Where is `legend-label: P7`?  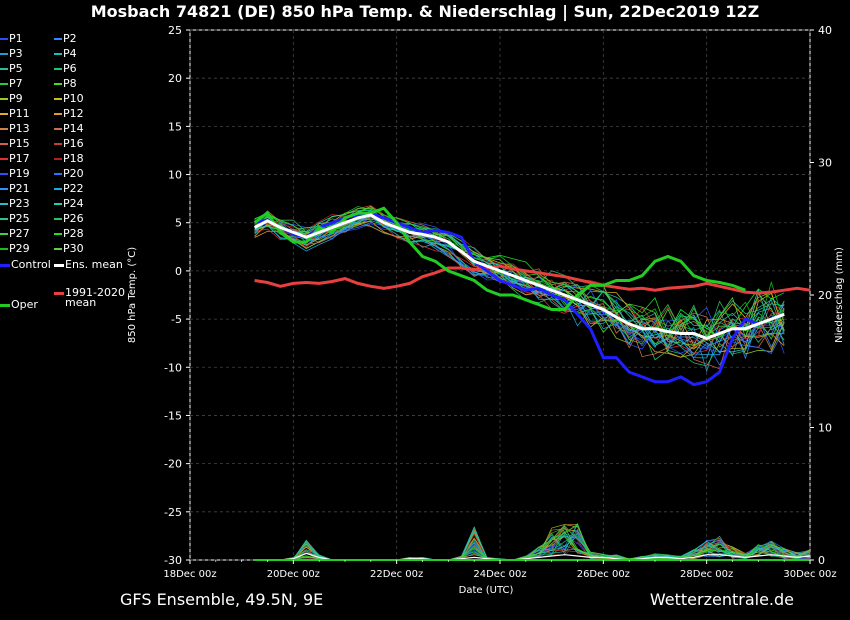
legend-label: P7 is located at coordinates (16, 83).